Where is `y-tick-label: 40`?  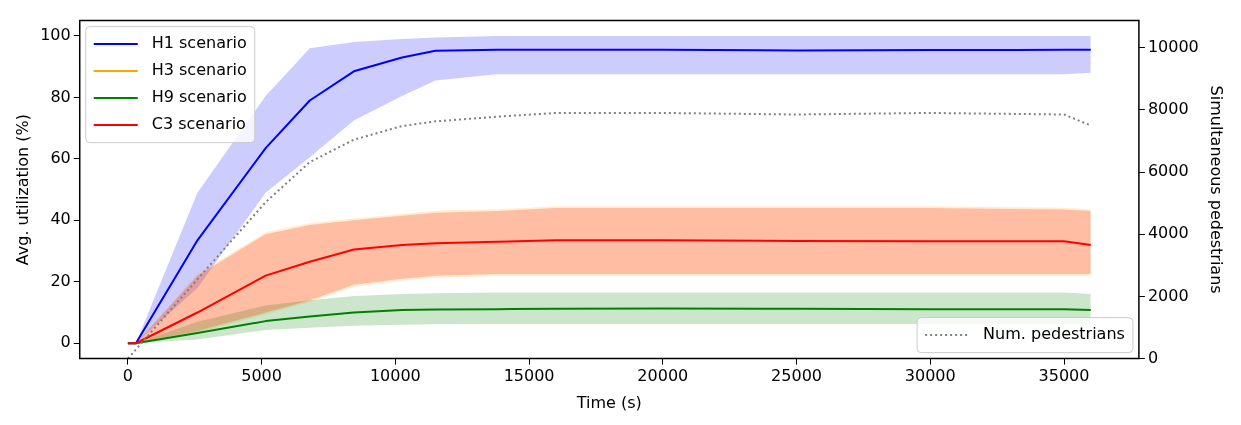
y-tick-label: 40 is located at coordinates (60, 219).